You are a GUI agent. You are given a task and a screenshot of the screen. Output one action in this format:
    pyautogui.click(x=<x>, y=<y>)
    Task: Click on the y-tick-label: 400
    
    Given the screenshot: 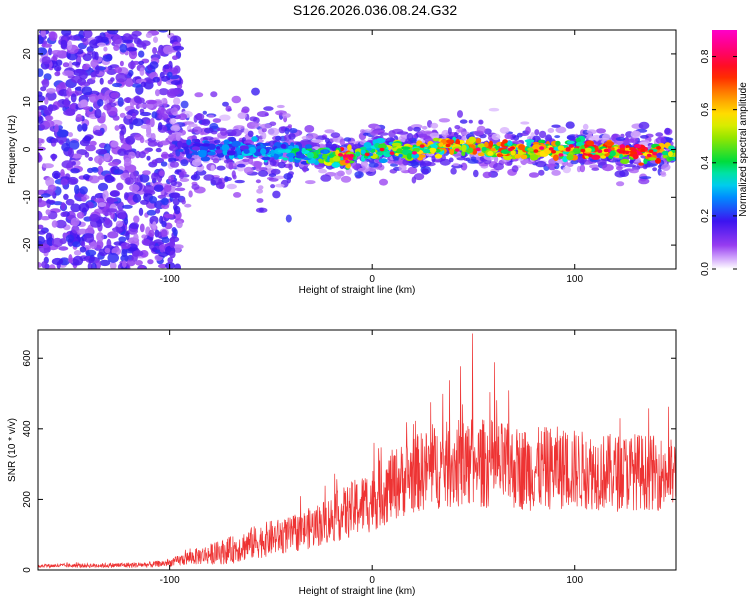 What is the action you would take?
    pyautogui.click(x=27, y=428)
    